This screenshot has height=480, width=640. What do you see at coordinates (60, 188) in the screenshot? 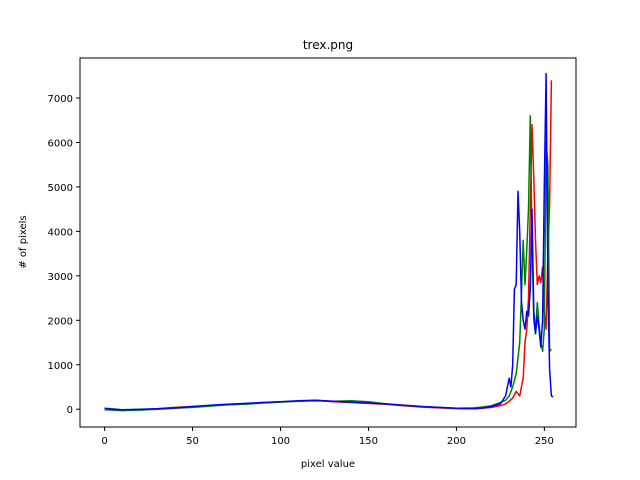
I see `y-tick-label: 5000` at bounding box center [60, 188].